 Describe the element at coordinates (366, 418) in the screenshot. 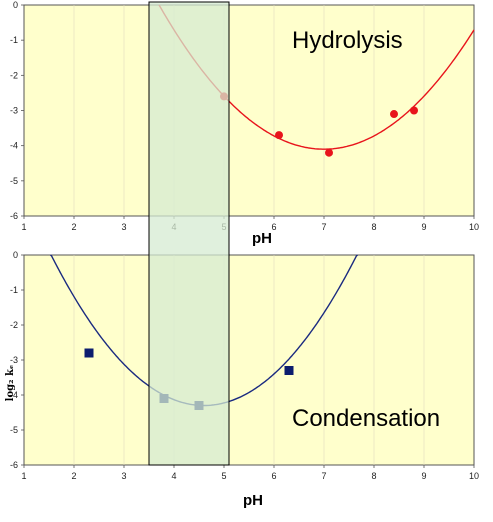

I see `annotation-condensation: Condensation` at that location.